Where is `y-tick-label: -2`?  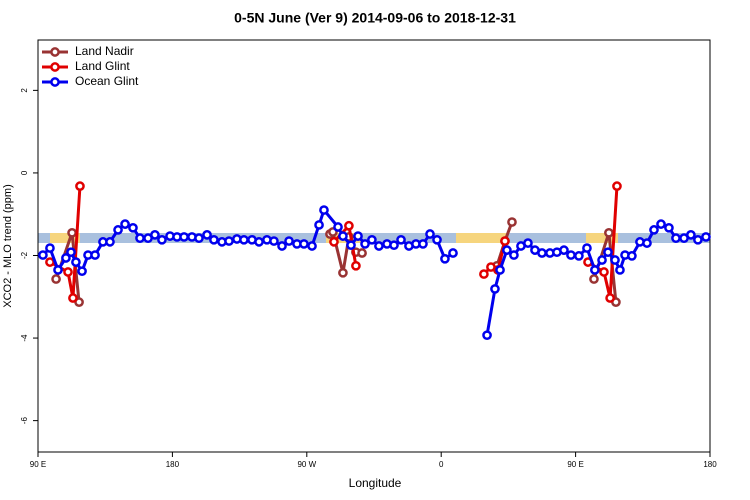 y-tick-label: -2 is located at coordinates (24, 255).